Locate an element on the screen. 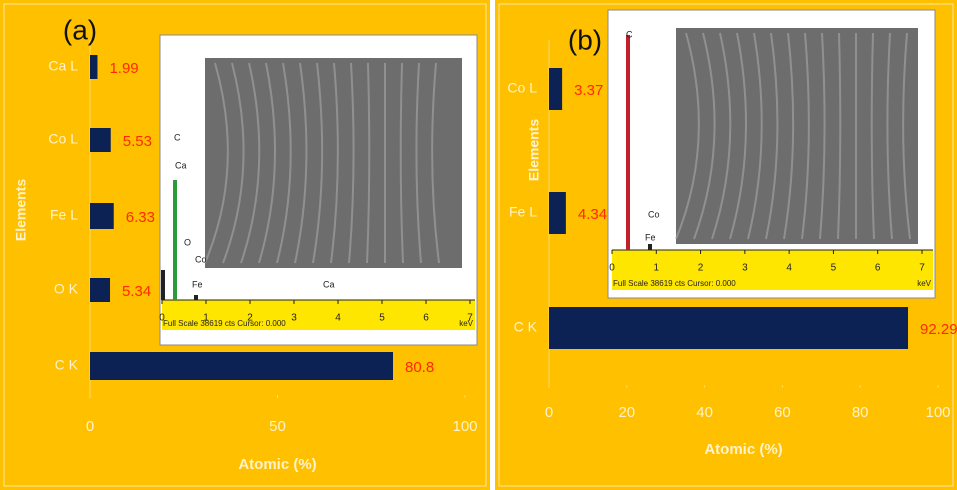 This screenshot has height=490, width=957. category-label: O K is located at coordinates (66, 289).